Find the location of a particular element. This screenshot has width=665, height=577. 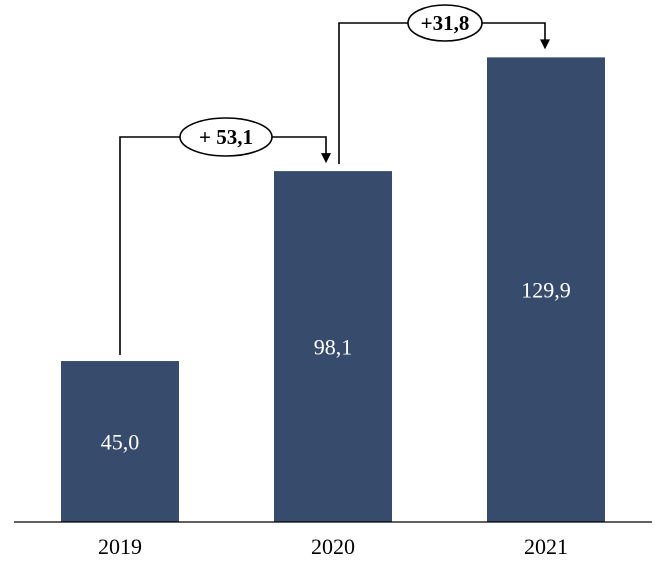

bar-2019 is located at coordinates (120, 441).